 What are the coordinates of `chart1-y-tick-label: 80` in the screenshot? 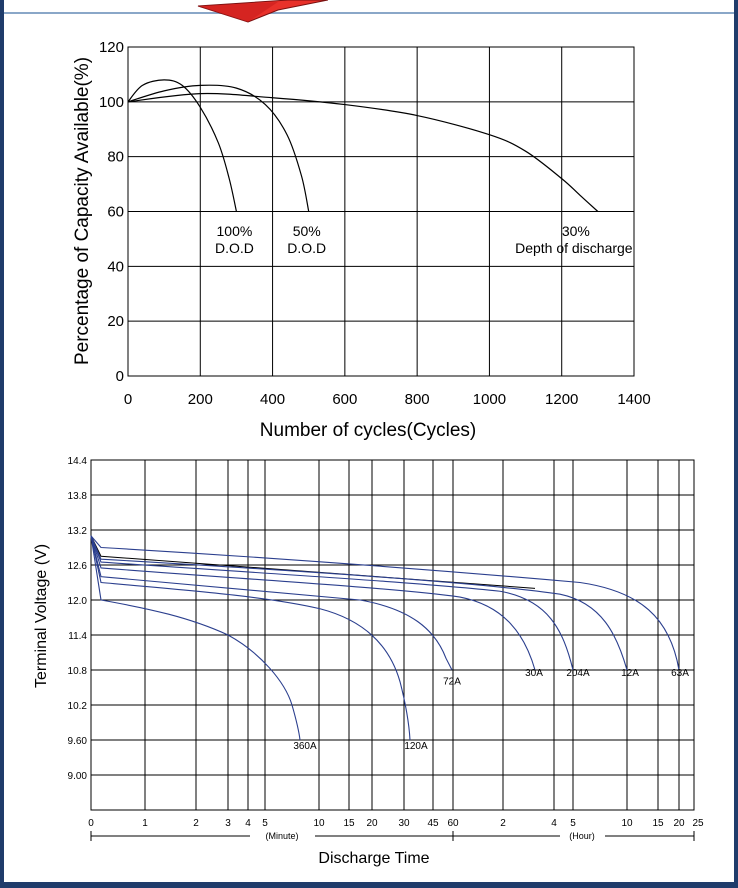 It's located at (115, 157).